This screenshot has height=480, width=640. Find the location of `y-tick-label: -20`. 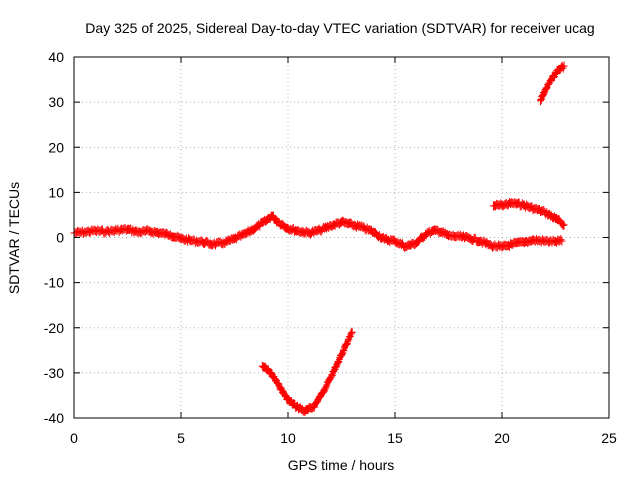

y-tick-label: -20 is located at coordinates (54, 328).